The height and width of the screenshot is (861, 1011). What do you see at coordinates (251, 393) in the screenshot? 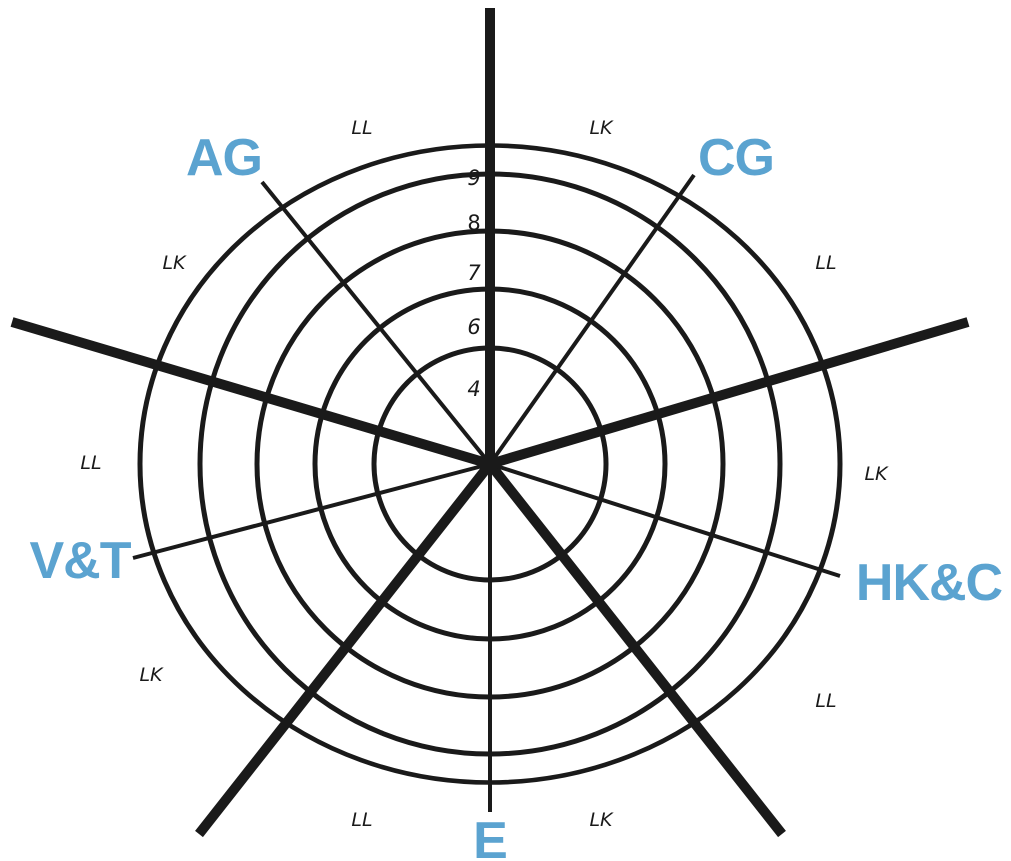
I see `thick-spoke-left` at bounding box center [251, 393].